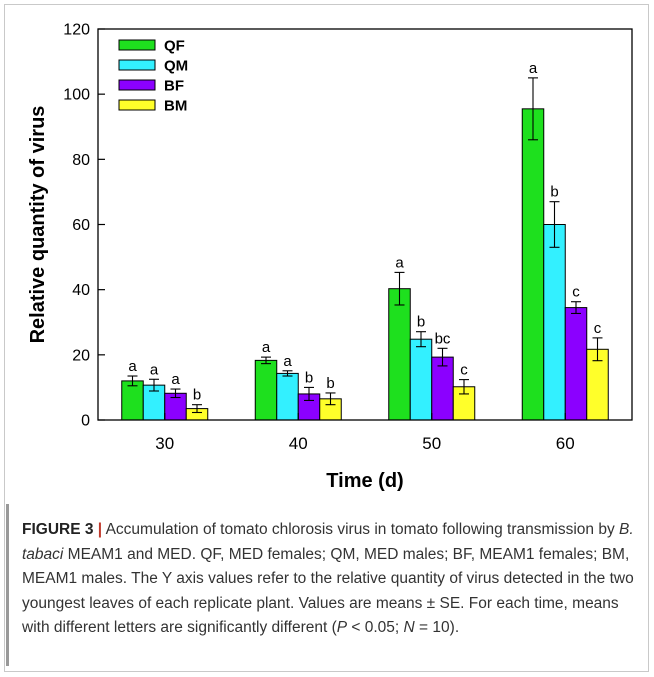 The image size is (654, 677). What do you see at coordinates (342, 627) in the screenshot?
I see `caption-p-symbol: P` at bounding box center [342, 627].